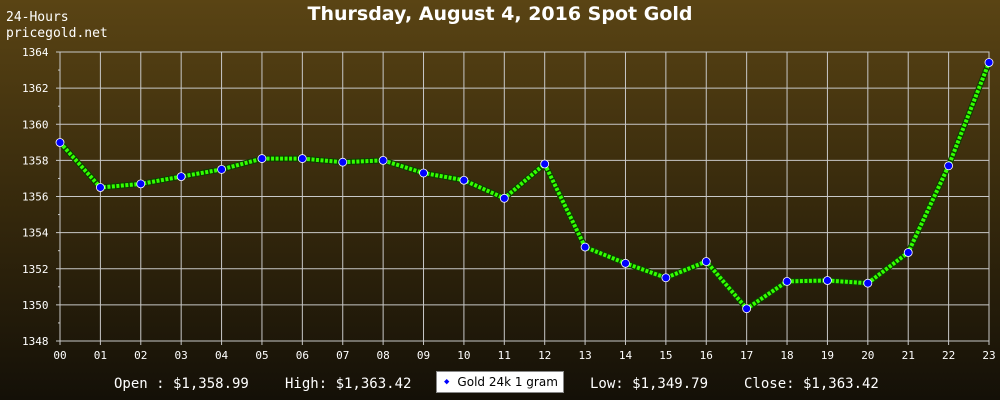  I want to click on close-price: Close: $1,363.42, so click(811, 384).